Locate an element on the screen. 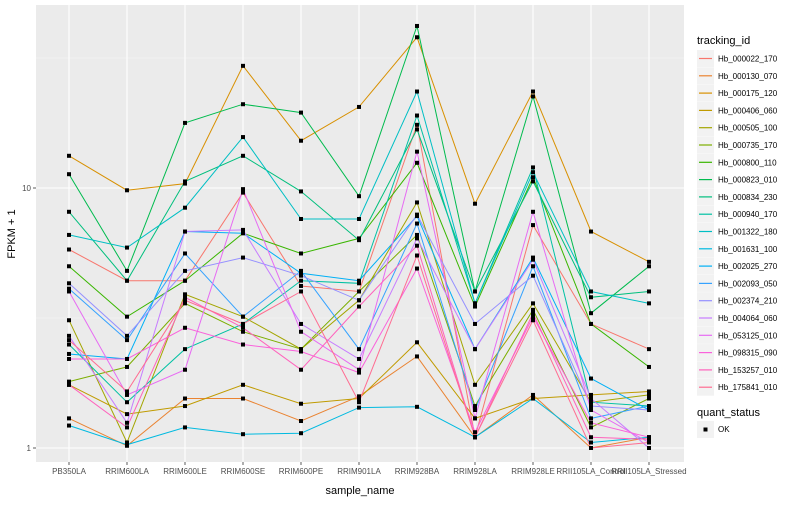 This screenshot has height=505, width=800. legend-label-ok: OK is located at coordinates (724, 429).